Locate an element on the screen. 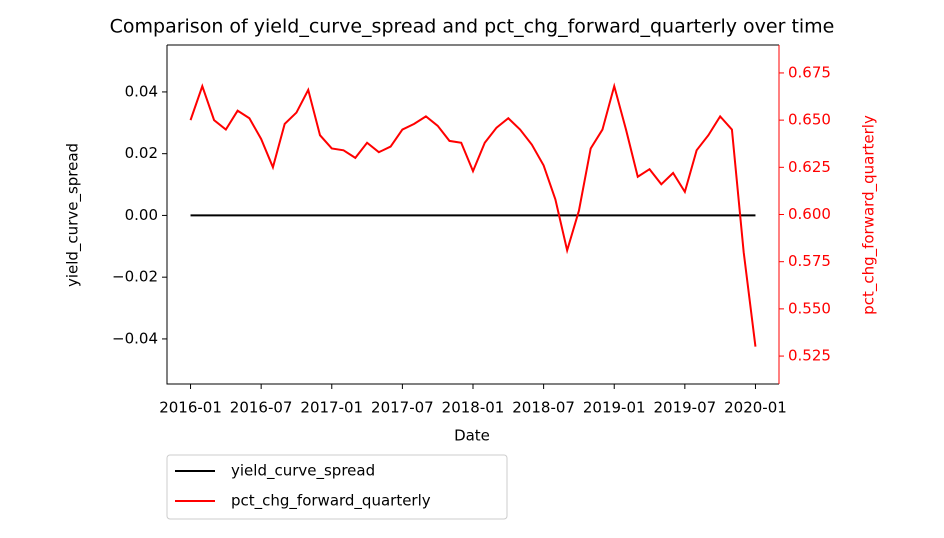 The image size is (944, 538). y-tick-label: −0.02 is located at coordinates (135, 277).